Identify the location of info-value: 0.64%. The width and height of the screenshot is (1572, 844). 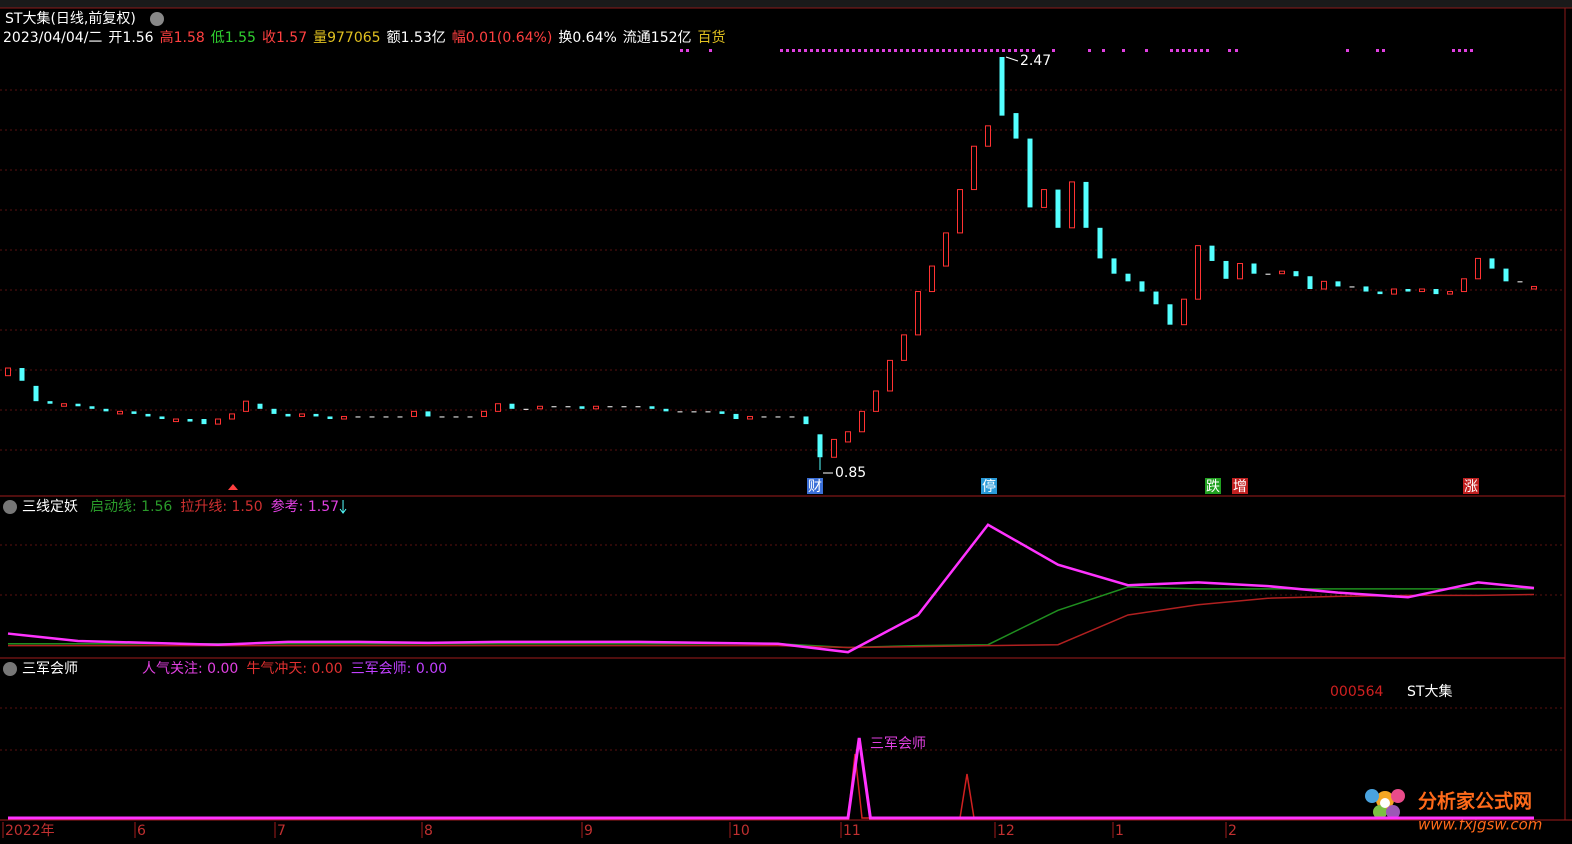
(594, 38).